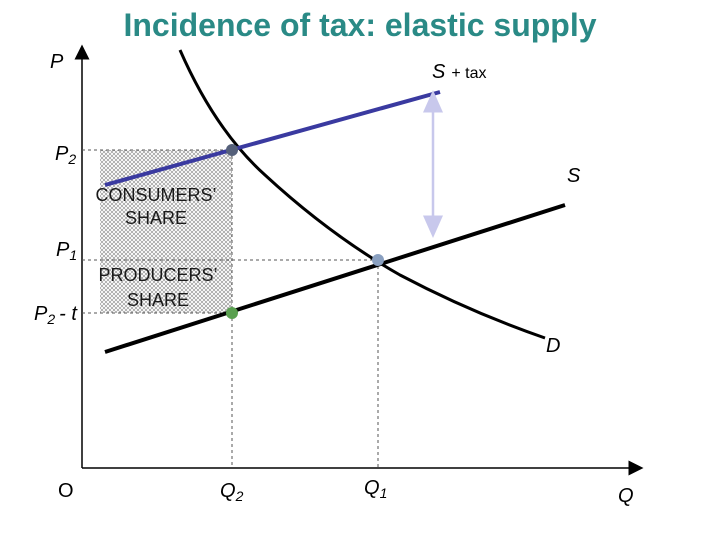  What do you see at coordinates (155, 195) in the screenshot?
I see `area-label: CONSUMERS’` at bounding box center [155, 195].